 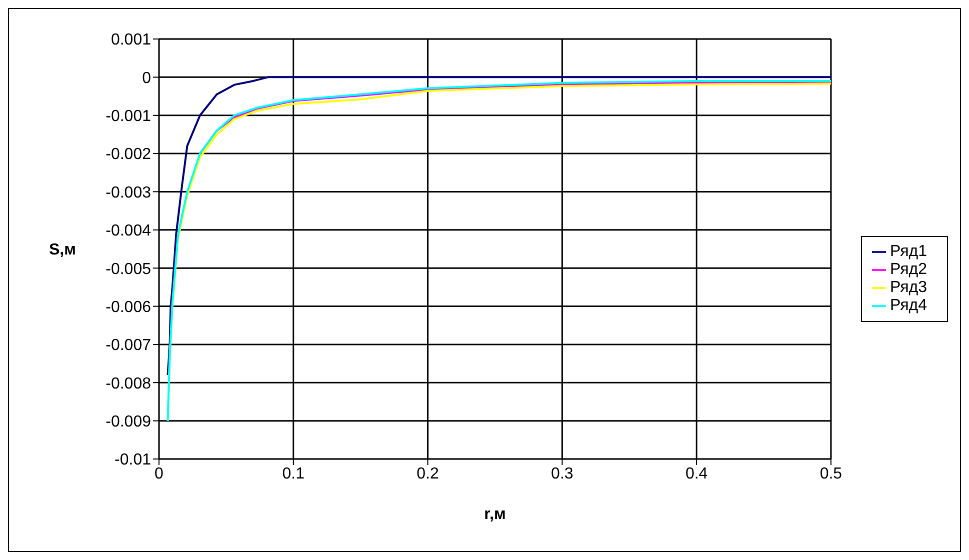 What do you see at coordinates (427, 473) in the screenshot?
I see `x-tick-label: 0.2` at bounding box center [427, 473].